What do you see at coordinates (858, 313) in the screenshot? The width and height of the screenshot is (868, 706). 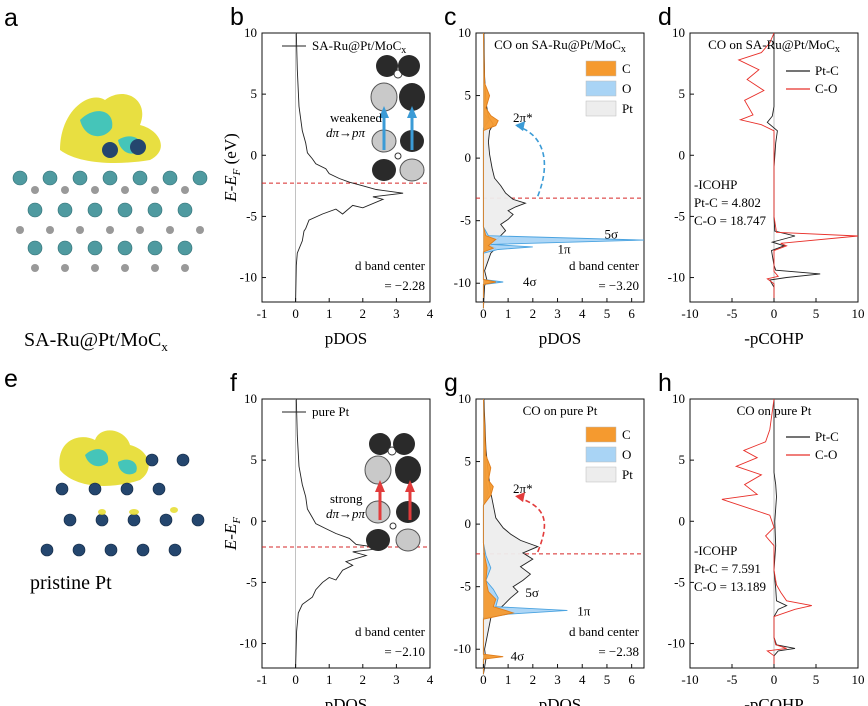 I see `xtick-label-d: 10` at bounding box center [858, 313].